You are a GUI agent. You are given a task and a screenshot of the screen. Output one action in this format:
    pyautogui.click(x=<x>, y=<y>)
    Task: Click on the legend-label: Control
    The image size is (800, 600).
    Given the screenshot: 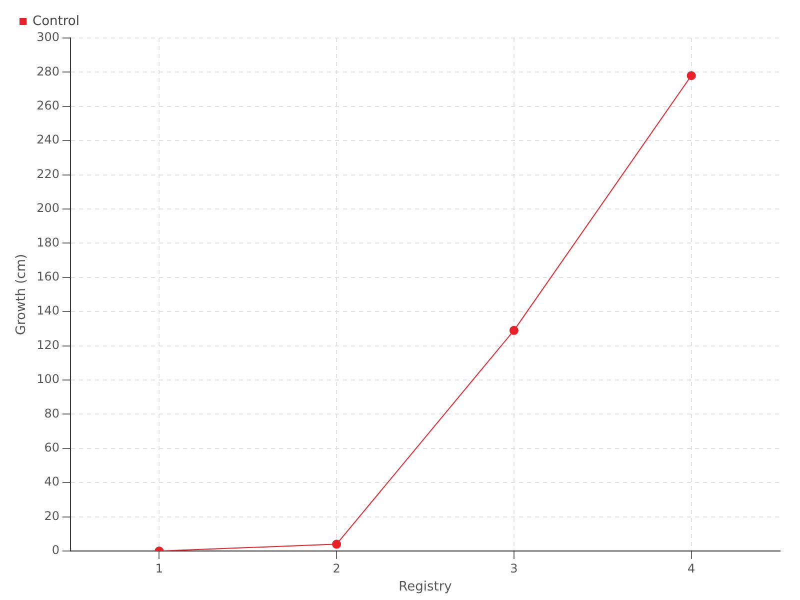 What is the action you would take?
    pyautogui.click(x=56, y=21)
    